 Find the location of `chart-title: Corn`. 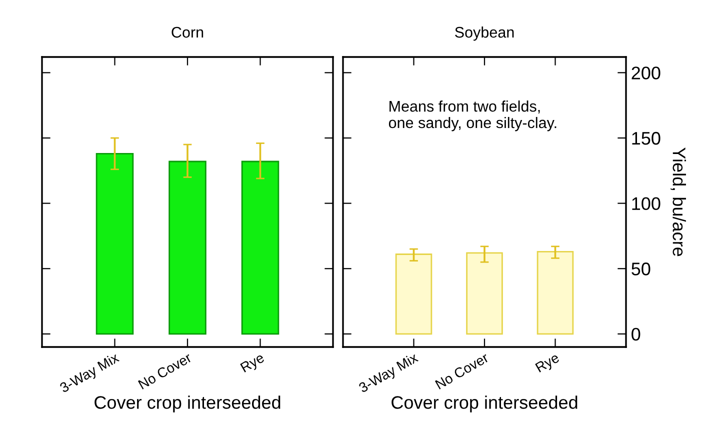

chart-title: Corn is located at coordinates (188, 32).